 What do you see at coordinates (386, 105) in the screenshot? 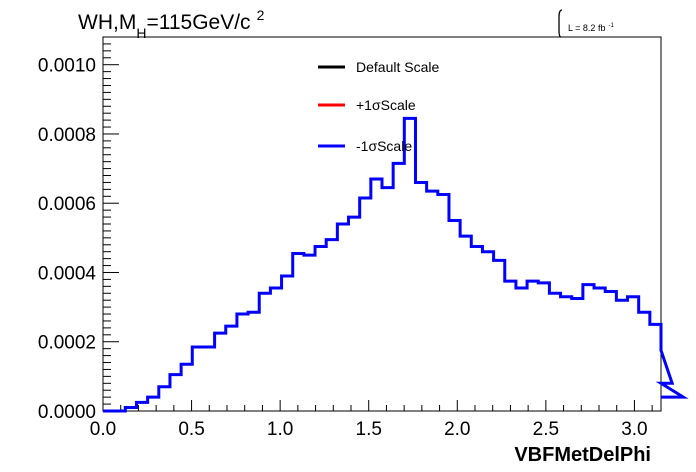
I see `legend-label: +1σScale` at bounding box center [386, 105].